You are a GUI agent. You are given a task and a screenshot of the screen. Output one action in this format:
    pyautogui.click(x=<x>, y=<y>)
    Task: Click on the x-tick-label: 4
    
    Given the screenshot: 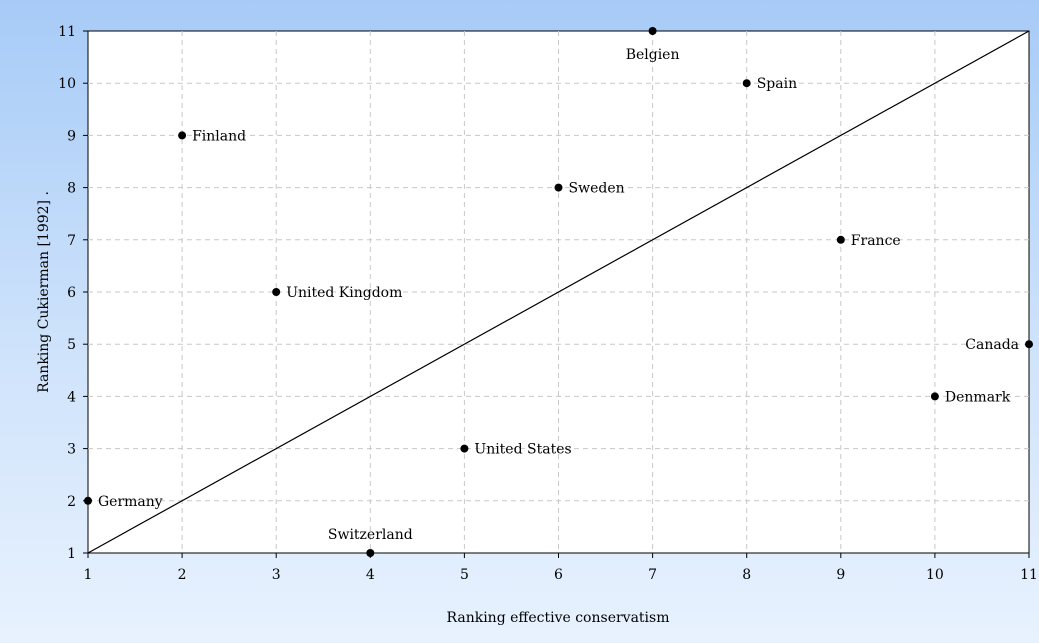 What is the action you would take?
    pyautogui.click(x=370, y=575)
    